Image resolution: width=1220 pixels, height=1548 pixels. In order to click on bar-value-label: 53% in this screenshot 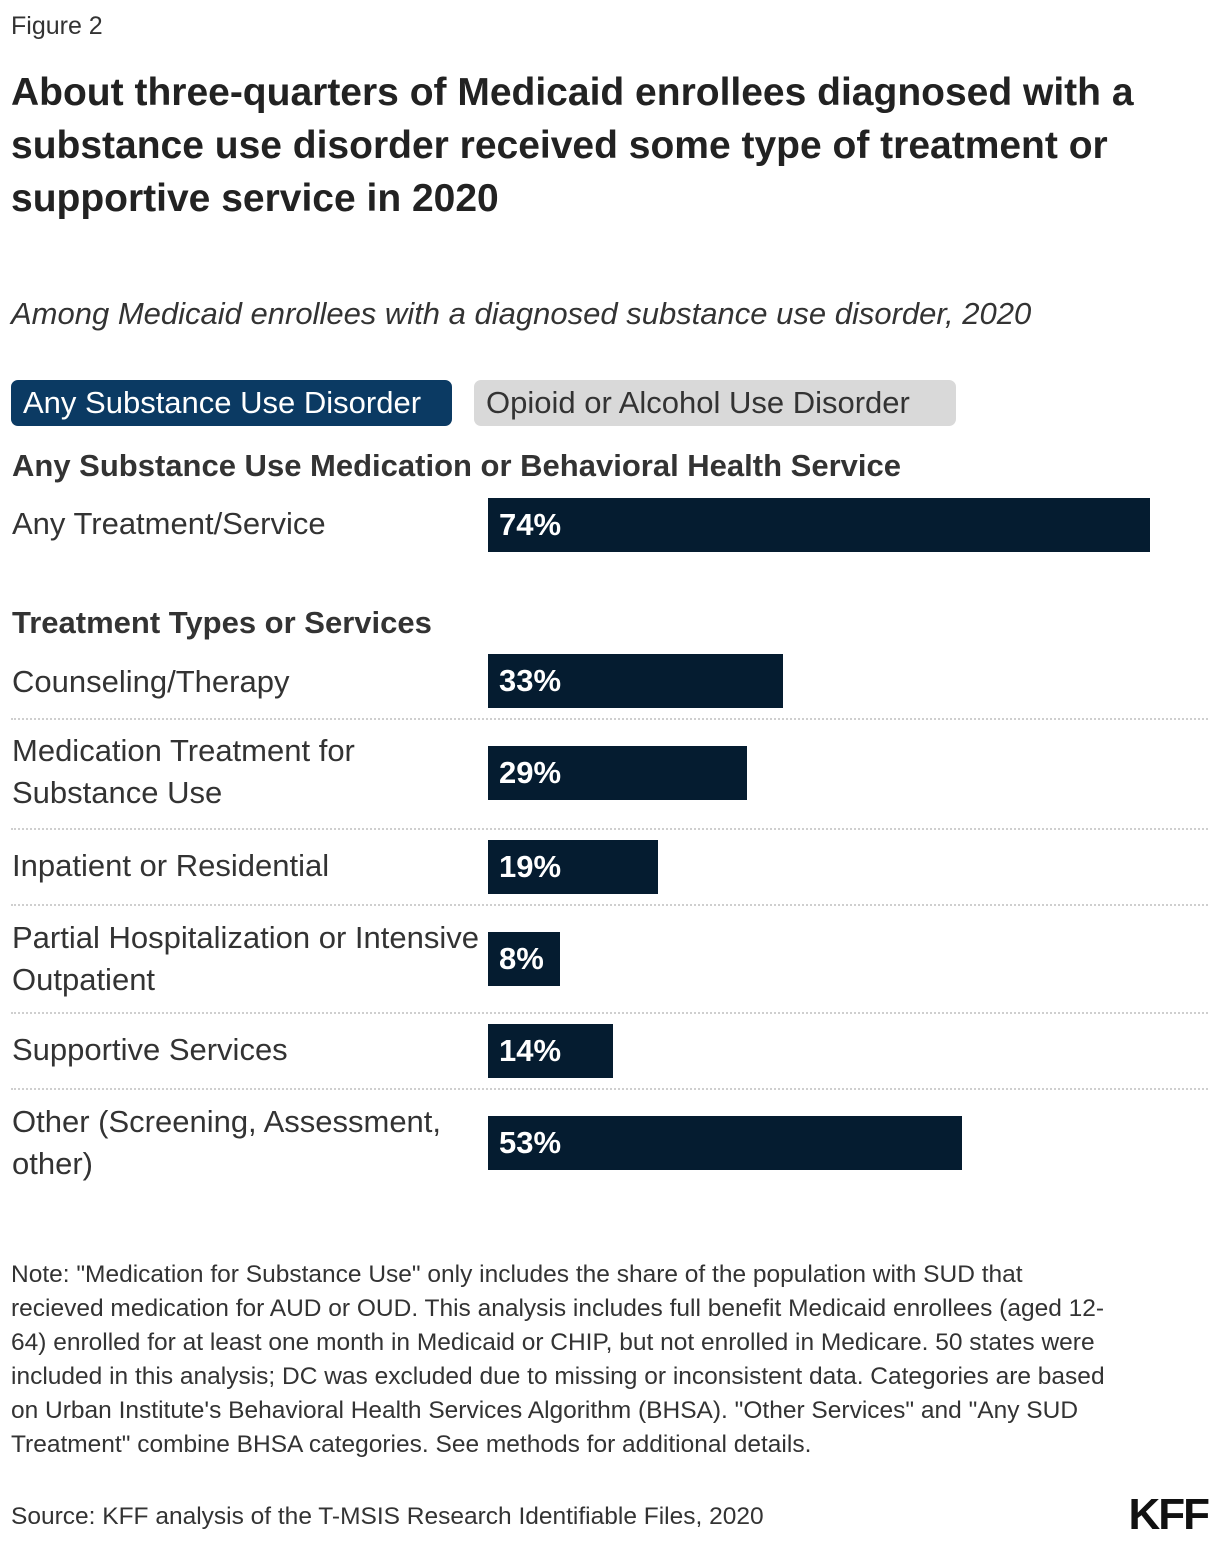, I will do `click(530, 1142)`.